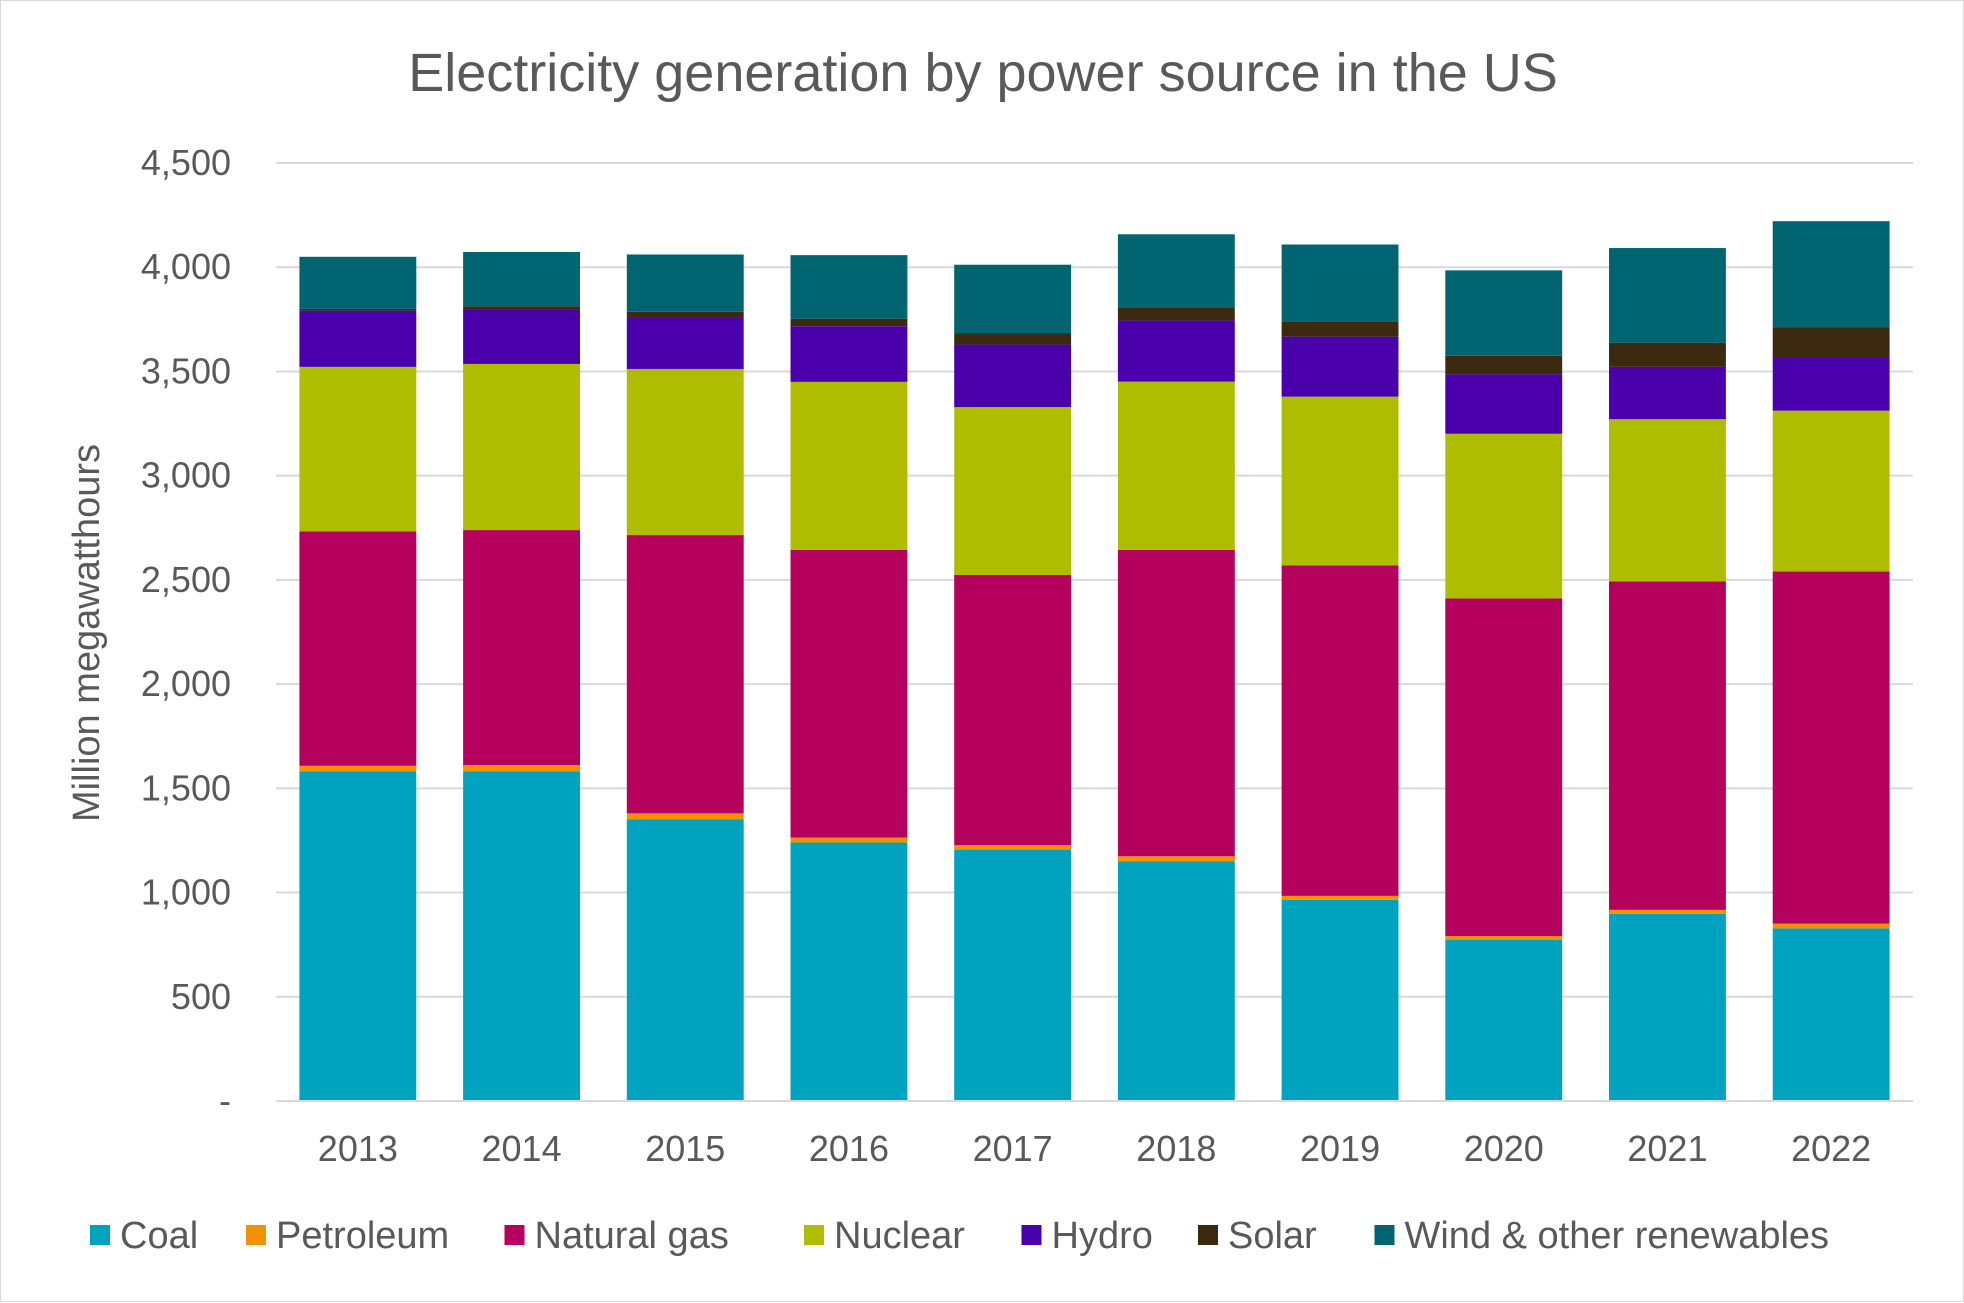  Describe the element at coordinates (1831, 1148) in the screenshot. I see `x-tick-label: 2022` at that location.